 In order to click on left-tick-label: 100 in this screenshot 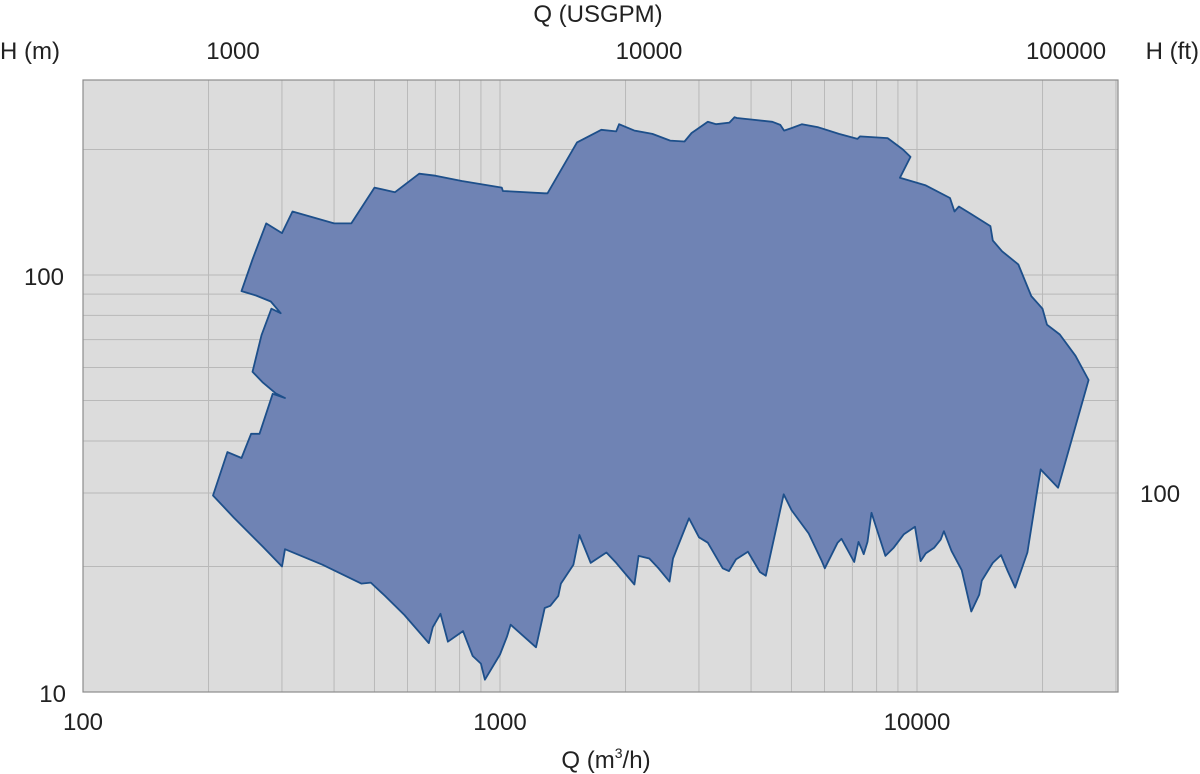, I will do `click(44, 277)`.